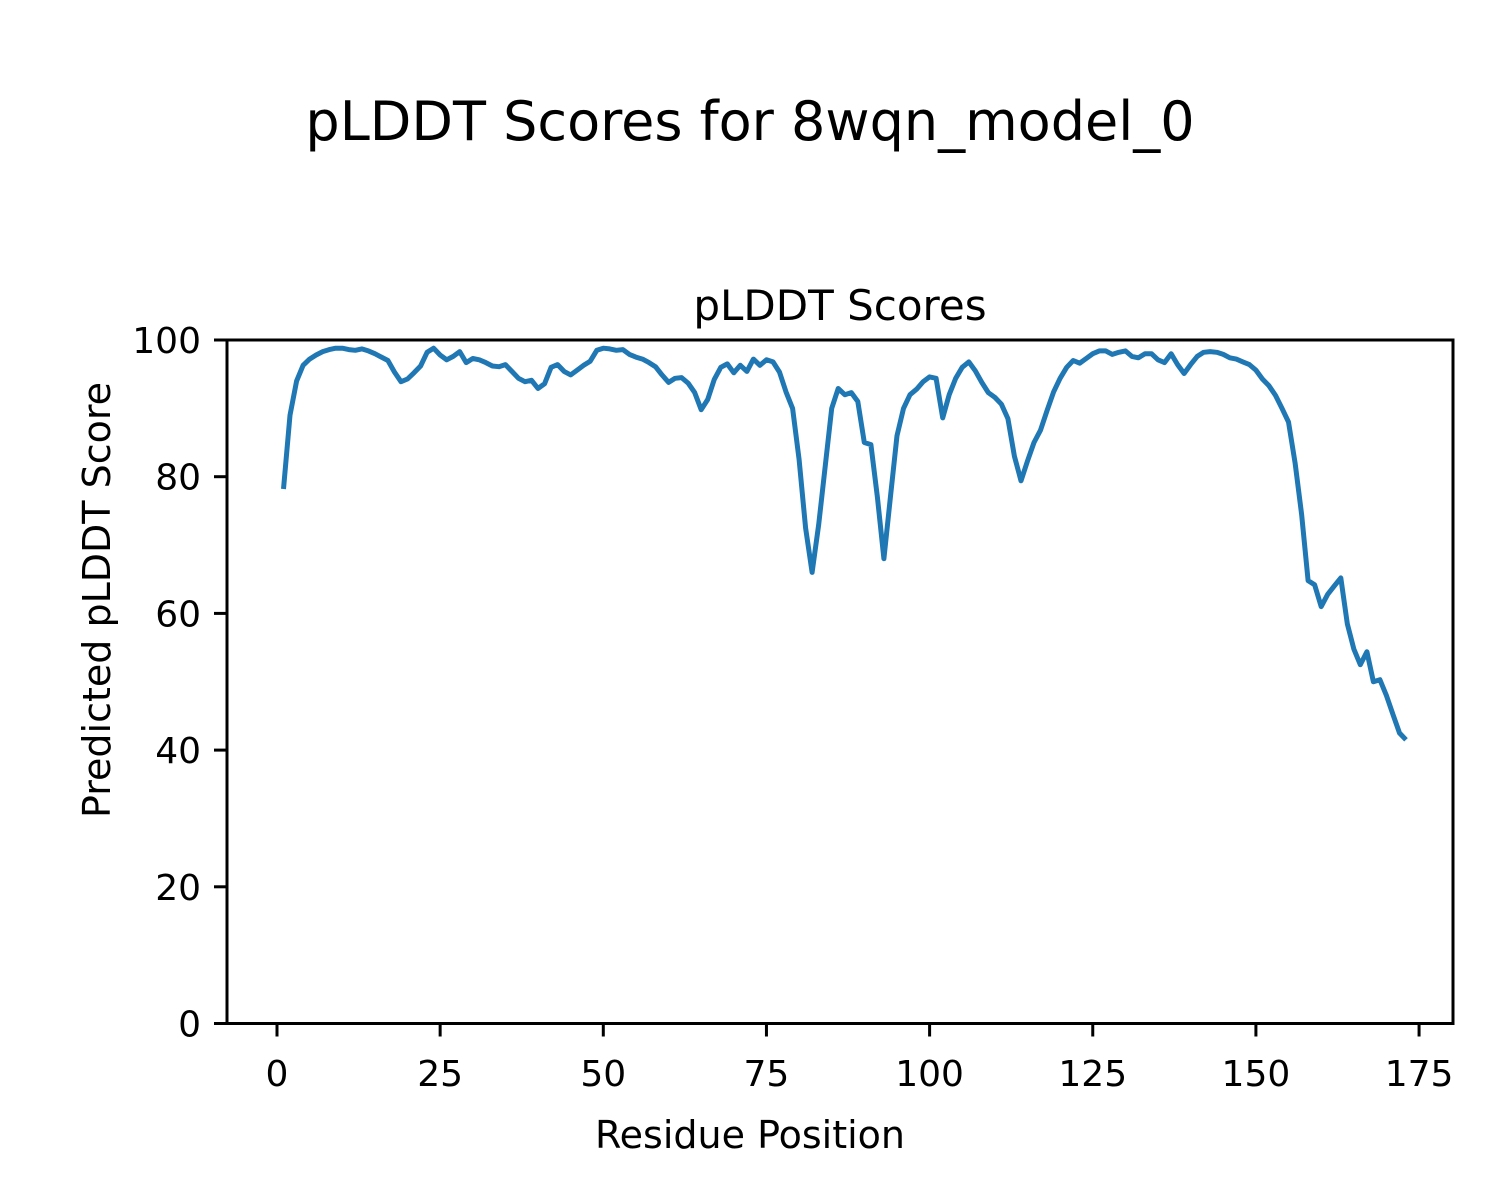 The image size is (1500, 1200). What do you see at coordinates (767, 1074) in the screenshot?
I see `x-tick-label: 75` at bounding box center [767, 1074].